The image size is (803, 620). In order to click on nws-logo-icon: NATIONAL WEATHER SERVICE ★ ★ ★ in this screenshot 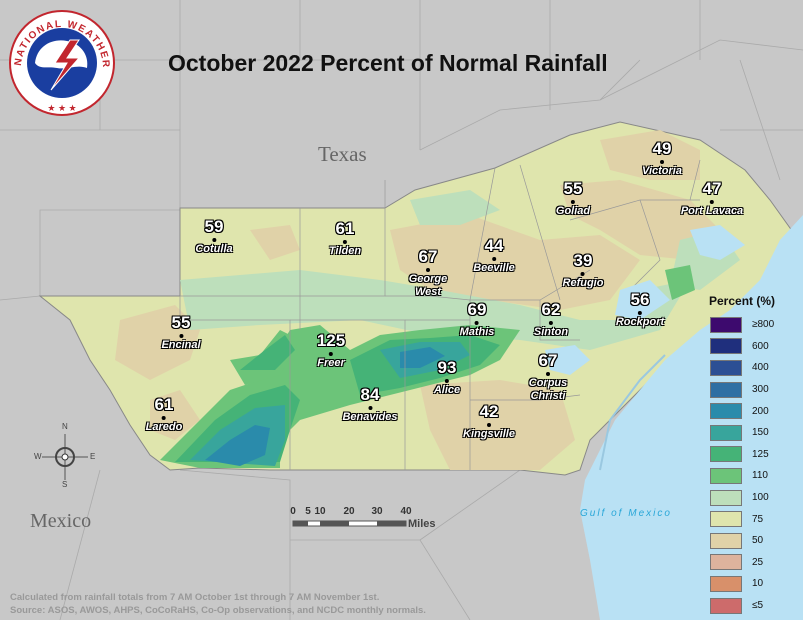, I will do `click(61, 62)`.